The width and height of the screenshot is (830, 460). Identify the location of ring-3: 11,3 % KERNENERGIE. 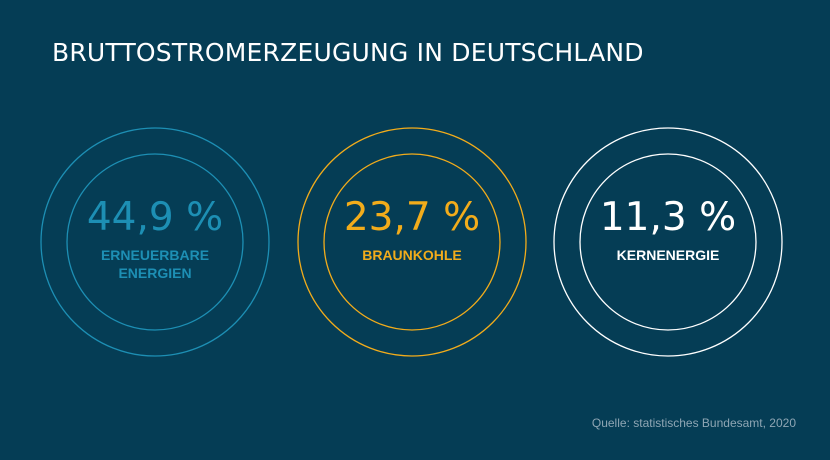
(668, 242).